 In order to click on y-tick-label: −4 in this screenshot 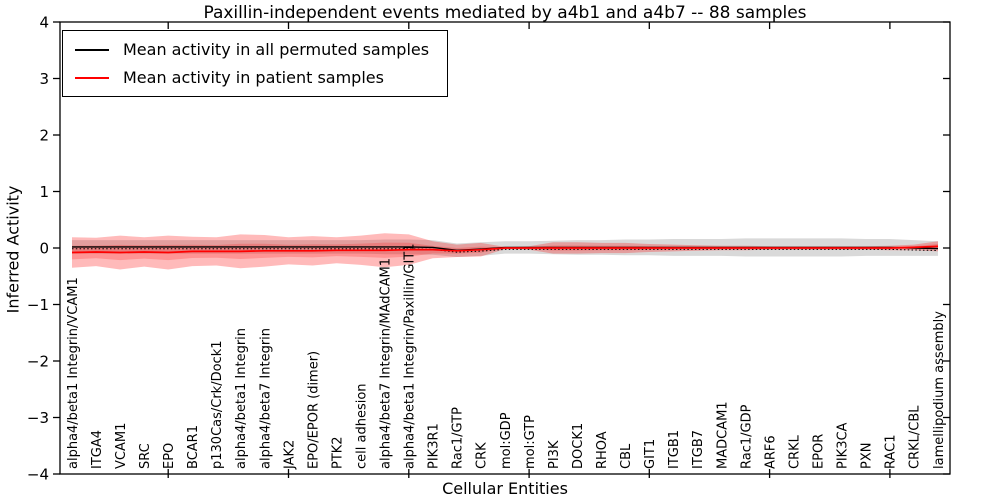, I will do `click(38, 475)`.